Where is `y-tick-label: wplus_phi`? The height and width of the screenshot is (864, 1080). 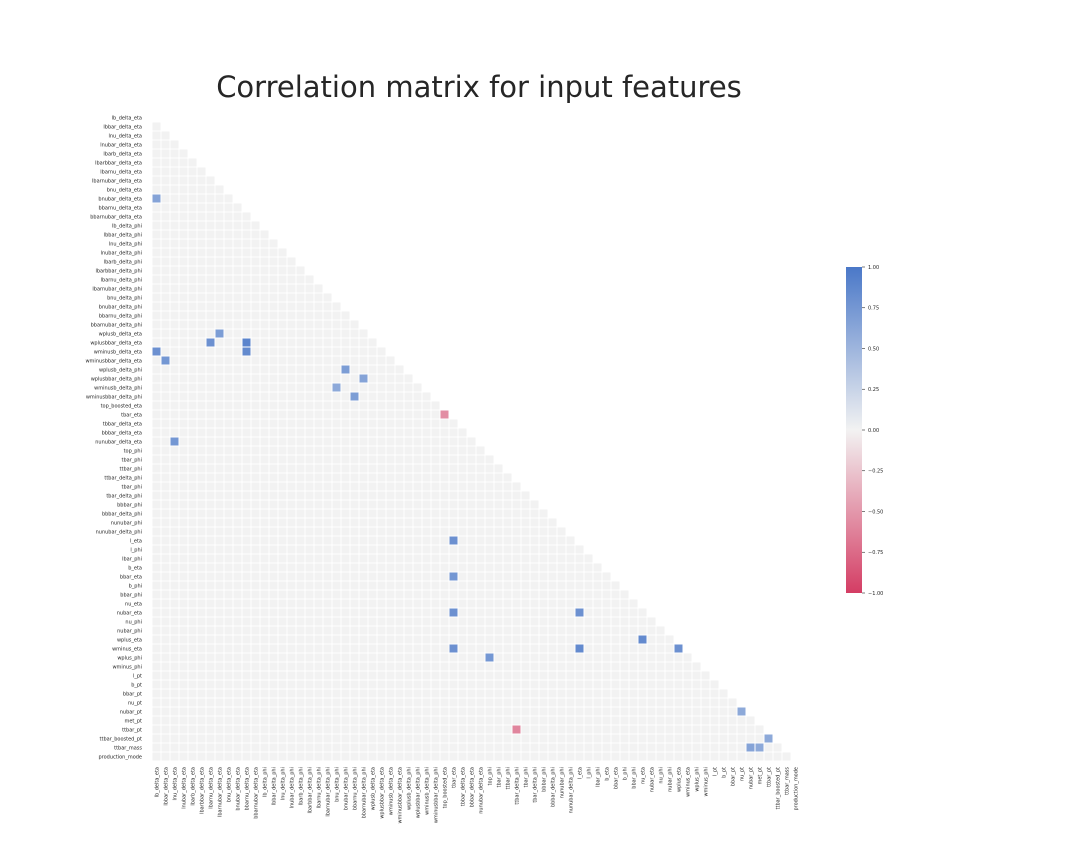 y-tick-label: wplus_phi is located at coordinates (129, 658).